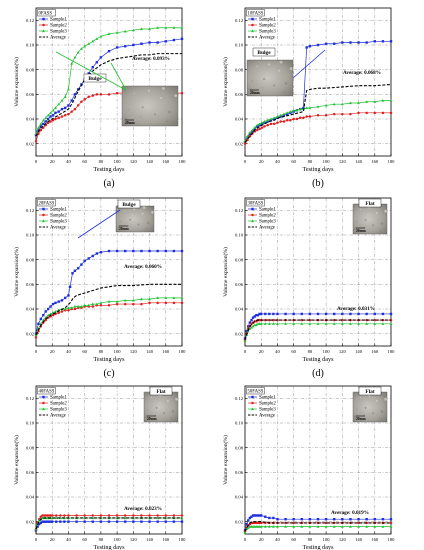 Image resolution: width=424 pixels, height=550 pixels. Describe the element at coordinates (392, 161) in the screenshot. I see `x-tick-label: 180` at that location.